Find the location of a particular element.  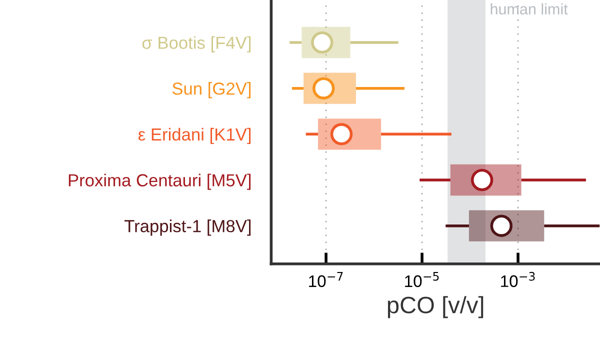

y-tick-label: Trappist-1 [M8V] is located at coordinates (187, 228).